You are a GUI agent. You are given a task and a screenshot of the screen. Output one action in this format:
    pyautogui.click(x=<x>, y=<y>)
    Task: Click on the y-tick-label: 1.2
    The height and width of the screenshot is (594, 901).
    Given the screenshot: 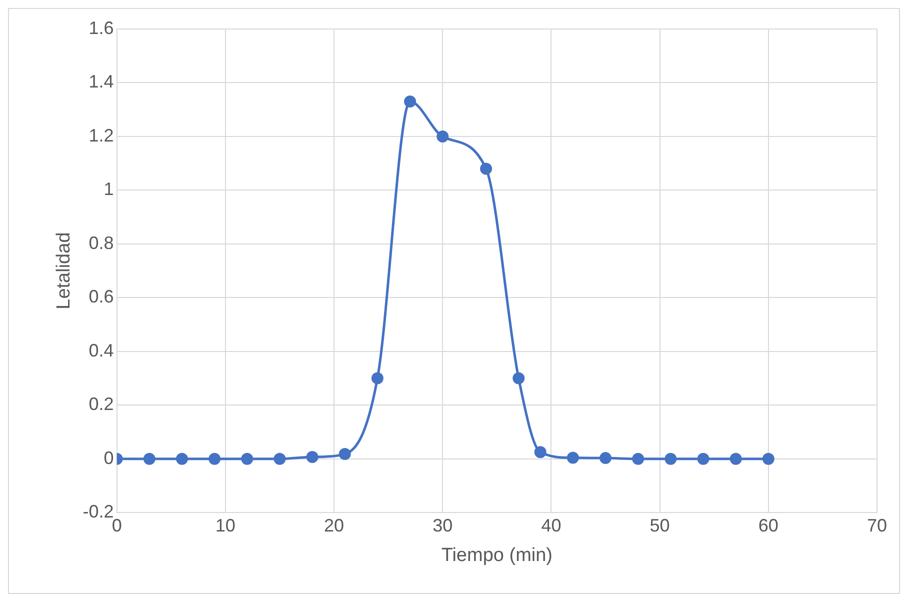 What is the action you would take?
    pyautogui.click(x=101, y=135)
    